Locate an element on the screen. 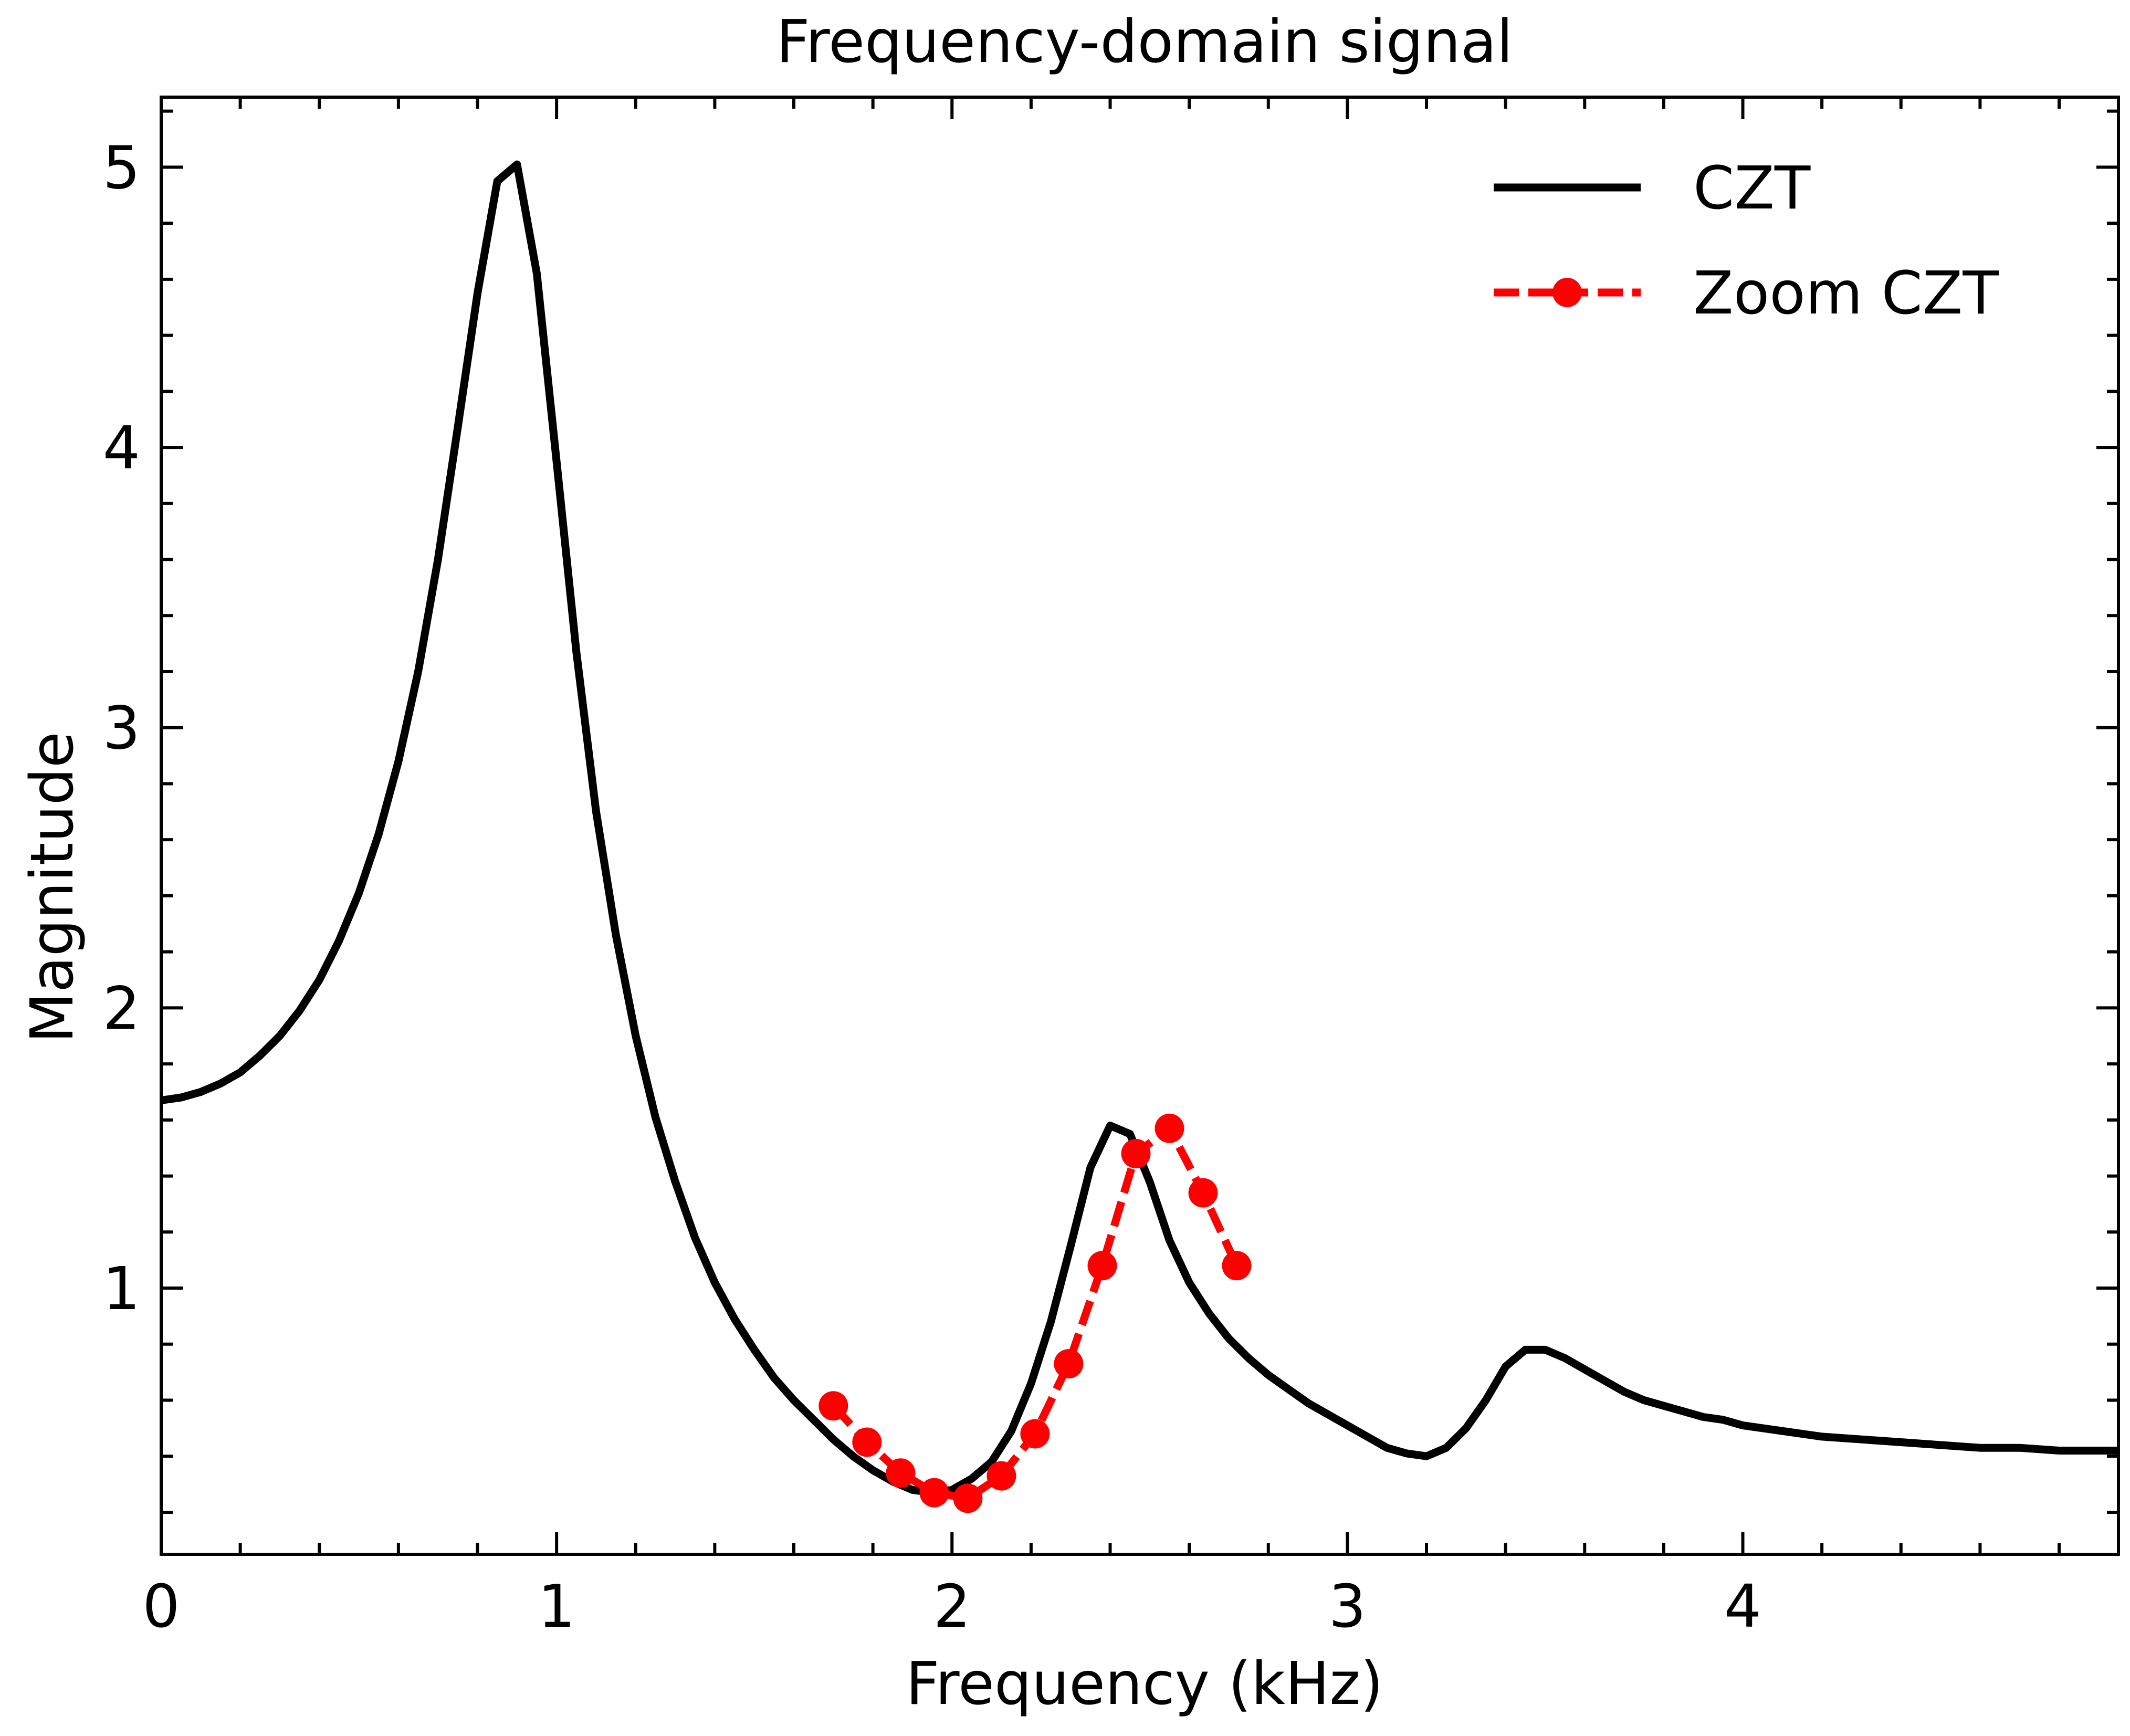 The width and height of the screenshot is (2130, 1736). y-tick-label: 5 is located at coordinates (121, 168).